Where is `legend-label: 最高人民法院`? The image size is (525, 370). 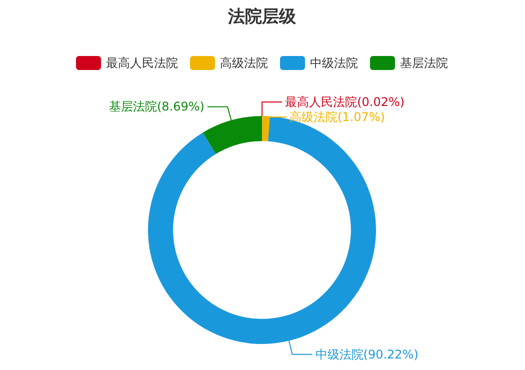
legend-label: 最高人民法院 is located at coordinates (142, 63).